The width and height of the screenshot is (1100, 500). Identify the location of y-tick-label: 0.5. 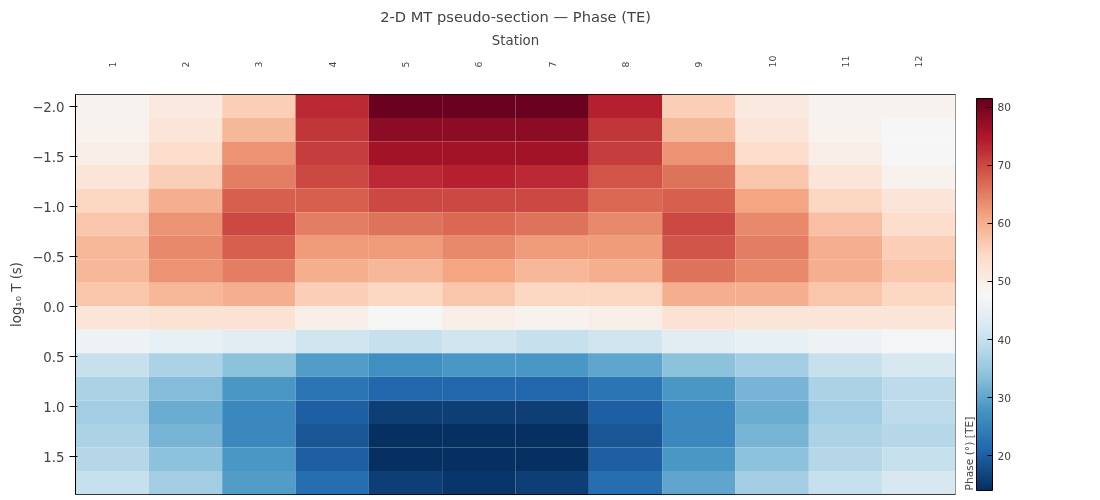
(54, 357).